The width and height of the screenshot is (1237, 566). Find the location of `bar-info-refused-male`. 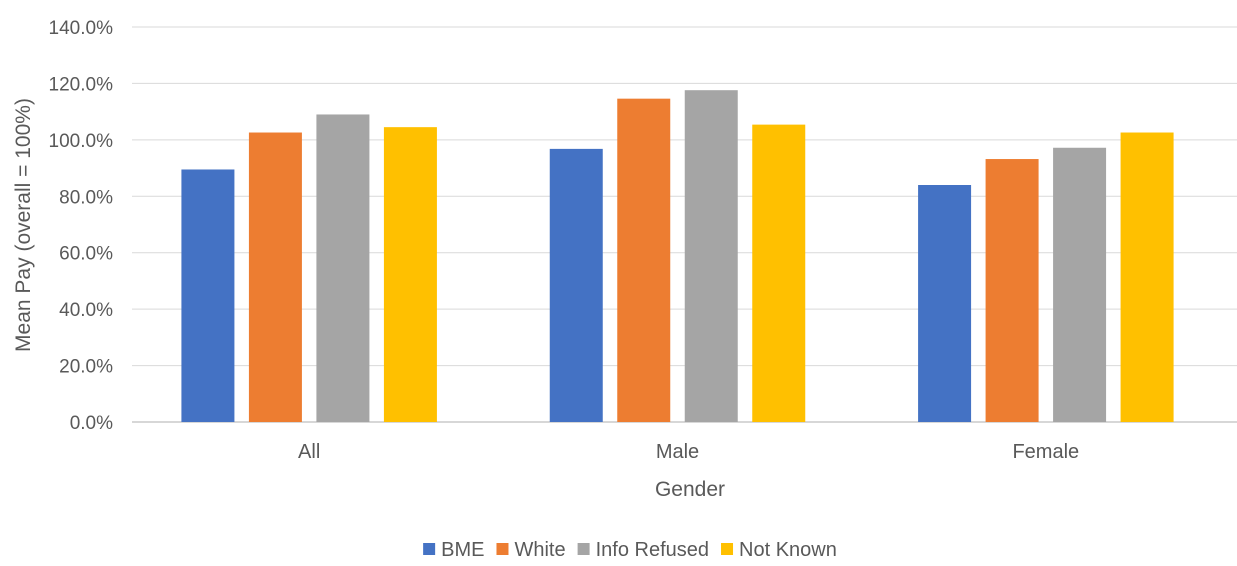

bar-info-refused-male is located at coordinates (711, 256).